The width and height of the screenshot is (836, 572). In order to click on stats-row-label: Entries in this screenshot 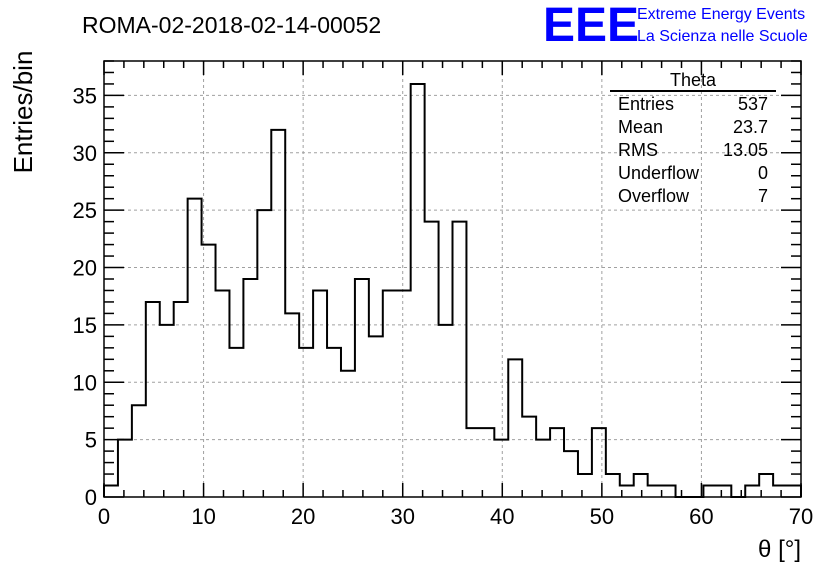, I will do `click(646, 104)`.